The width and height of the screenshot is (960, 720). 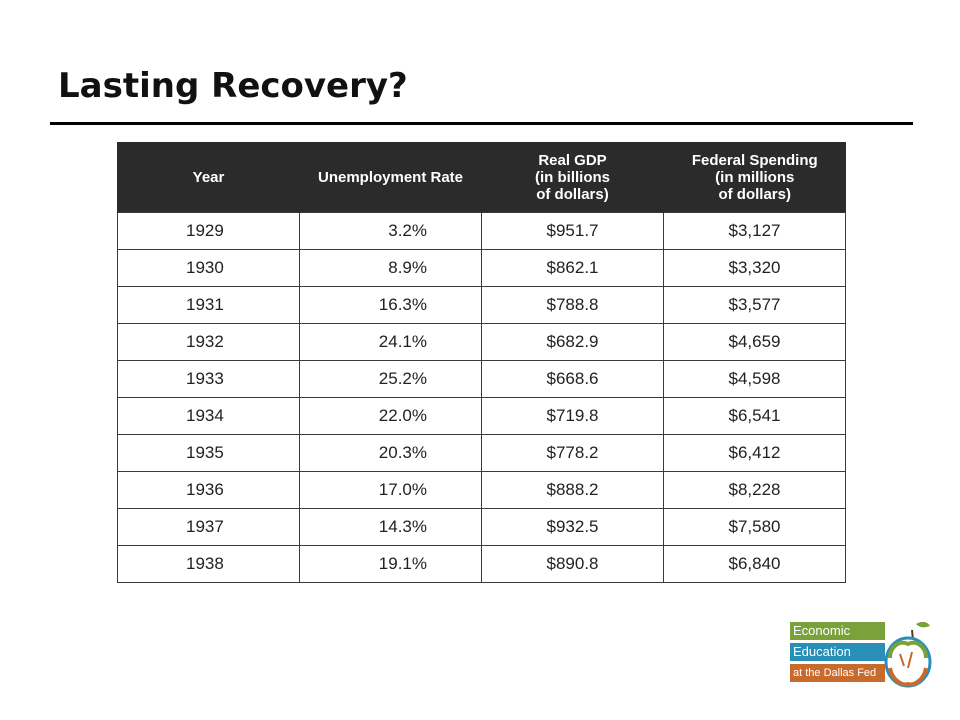 What do you see at coordinates (233, 86) in the screenshot?
I see `slide-title: Lasting Recovery?` at bounding box center [233, 86].